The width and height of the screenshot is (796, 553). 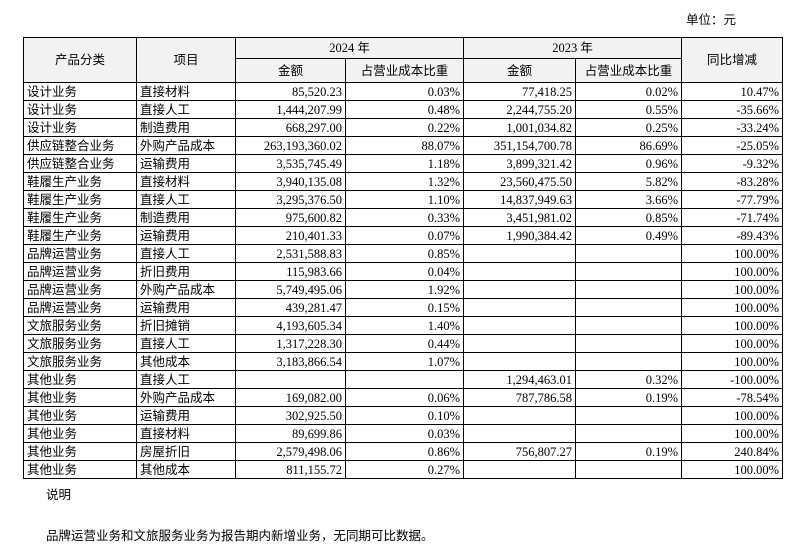 What do you see at coordinates (629, 91) in the screenshot?
I see `table-cell: 0.02%` at bounding box center [629, 91].